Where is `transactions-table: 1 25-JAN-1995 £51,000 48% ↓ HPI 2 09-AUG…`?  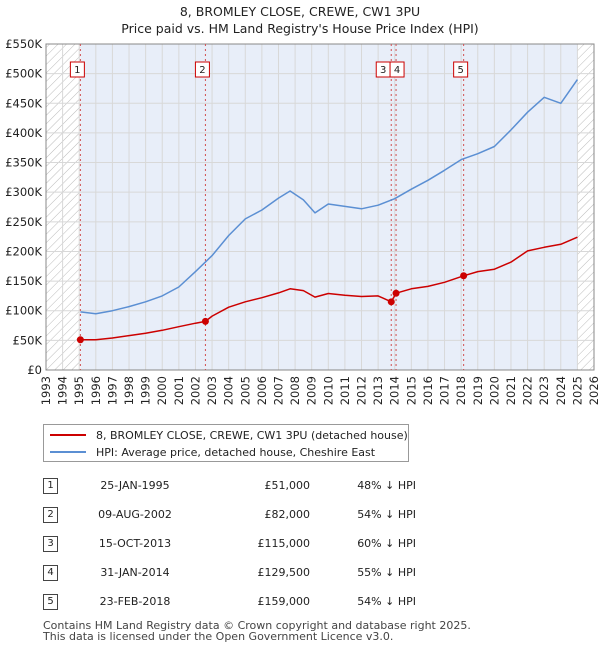 transactions-table: 1 25-JAN-1995 £51,000 48% ↓ HPI 2 09-AUG… is located at coordinates (229, 543).